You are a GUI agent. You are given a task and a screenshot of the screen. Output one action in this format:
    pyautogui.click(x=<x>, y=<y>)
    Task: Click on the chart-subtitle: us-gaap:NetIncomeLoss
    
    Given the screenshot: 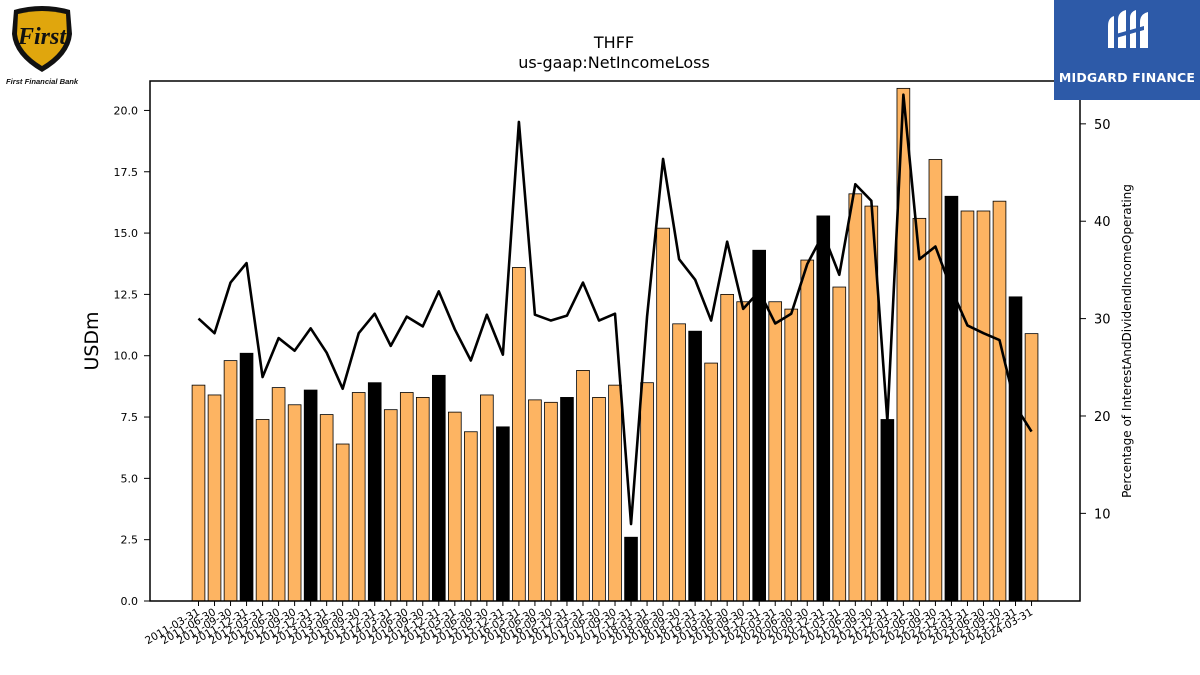 What is the action you would take?
    pyautogui.click(x=614, y=62)
    